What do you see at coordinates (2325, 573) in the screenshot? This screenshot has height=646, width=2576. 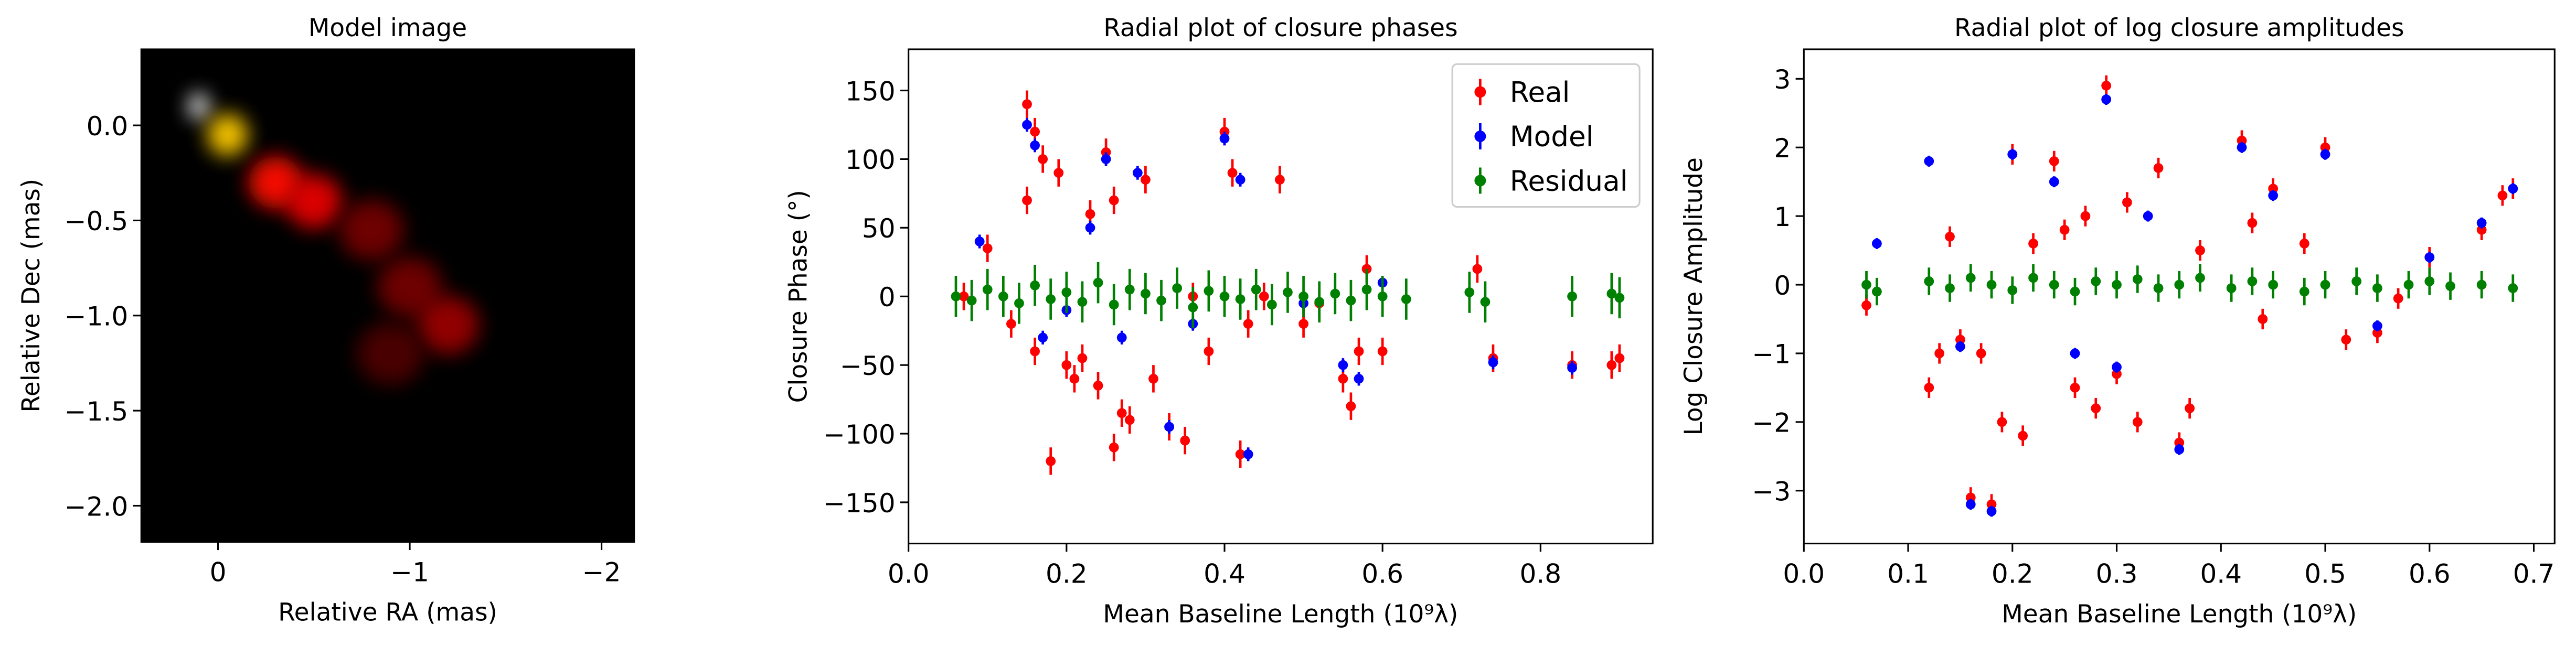 I see `x-tick-label: 0.5` at bounding box center [2325, 573].